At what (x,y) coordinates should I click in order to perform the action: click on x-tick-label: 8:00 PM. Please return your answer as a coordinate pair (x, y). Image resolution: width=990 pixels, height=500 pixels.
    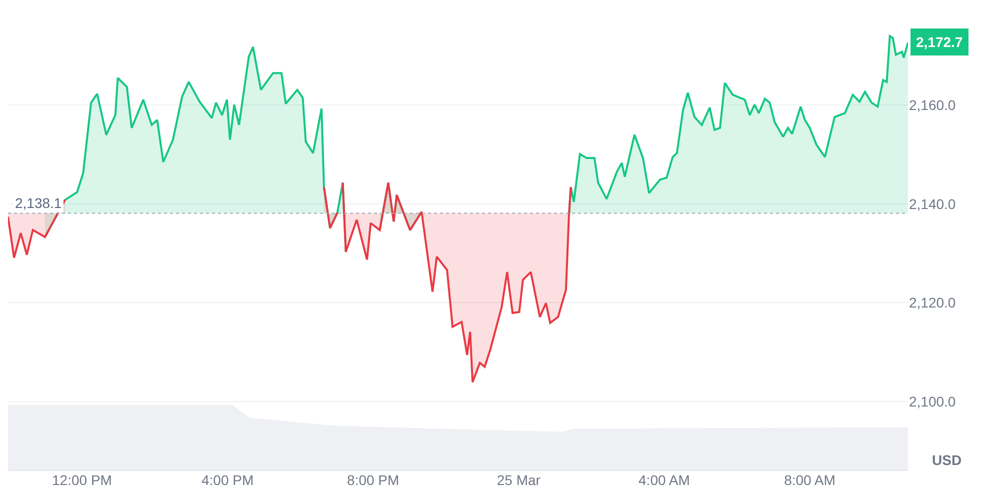
    Looking at the image, I should click on (373, 480).